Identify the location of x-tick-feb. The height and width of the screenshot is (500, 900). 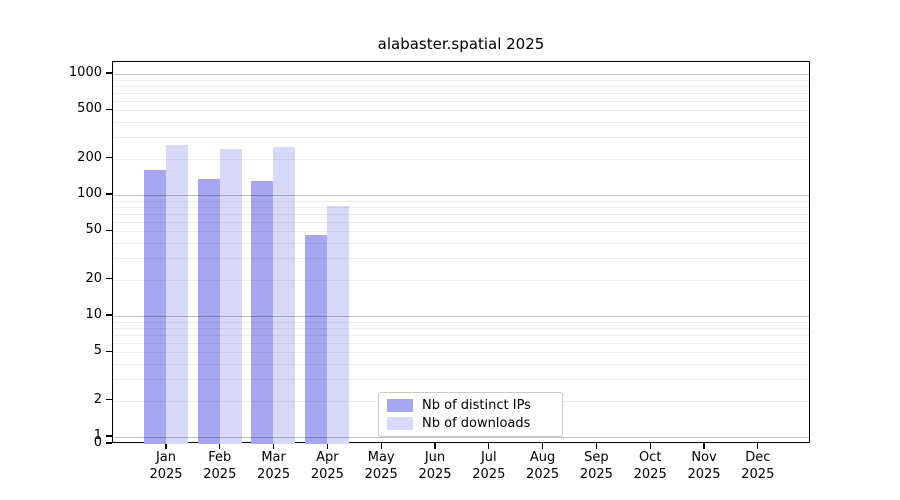
(220, 446).